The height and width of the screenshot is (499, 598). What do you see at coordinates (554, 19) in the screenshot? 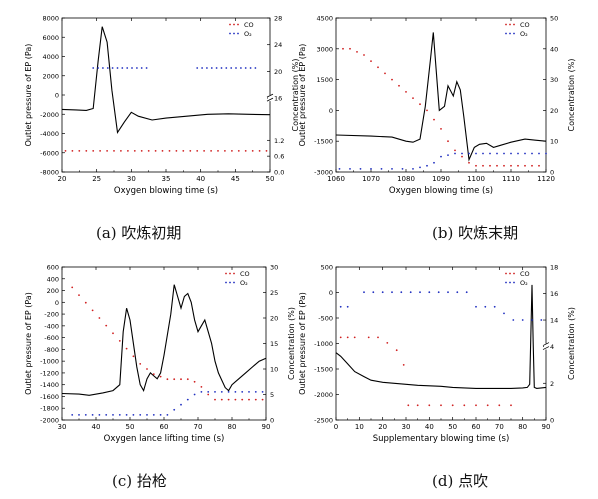
I see `y2-tick-label: 50` at bounding box center [554, 19].